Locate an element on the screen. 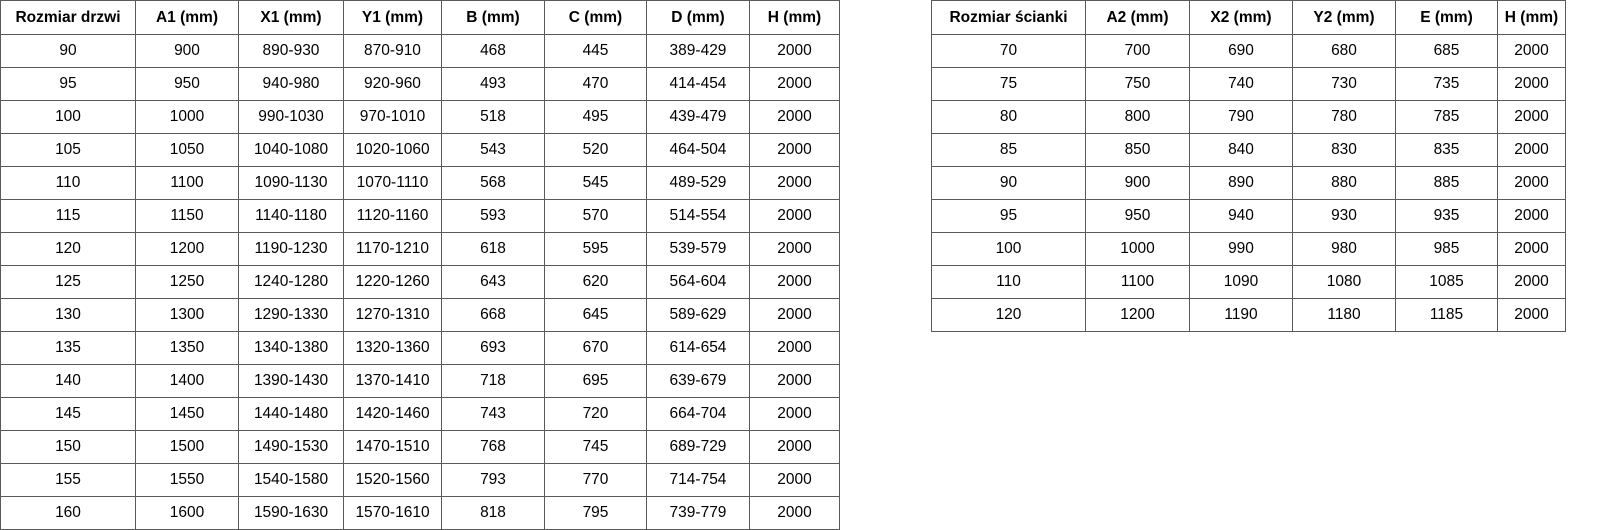  cell-r9-c0: 135 is located at coordinates (68, 348).